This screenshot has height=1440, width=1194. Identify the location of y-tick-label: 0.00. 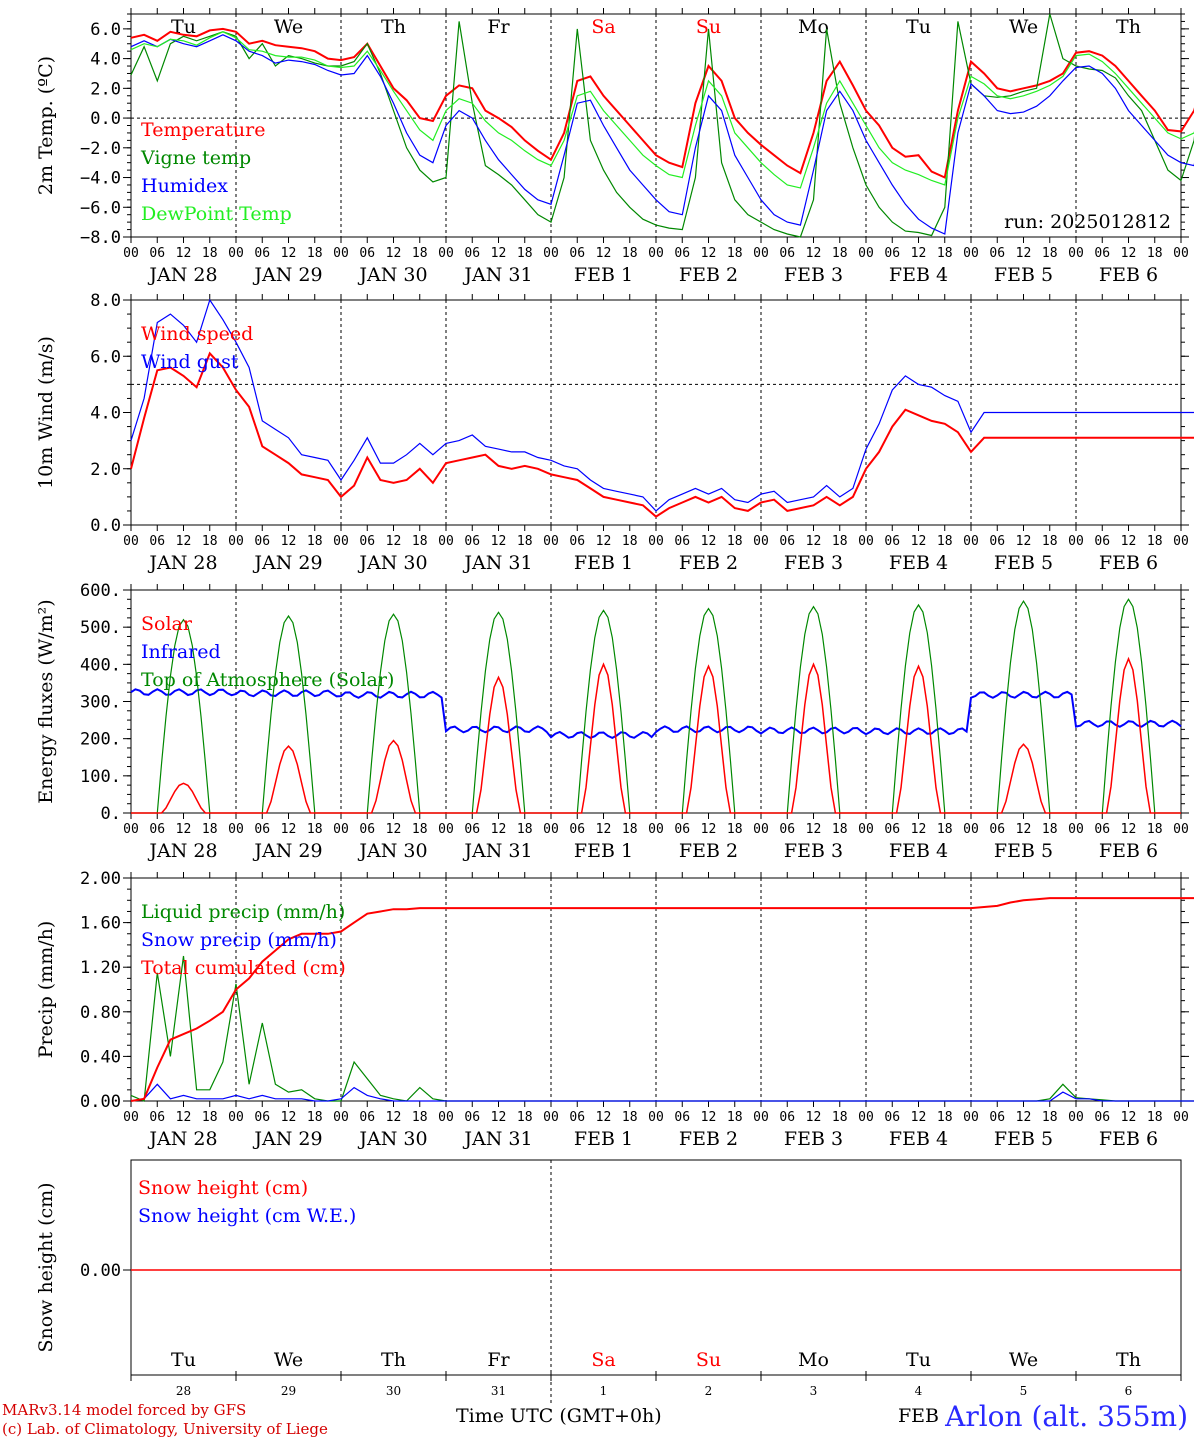
(100, 1271).